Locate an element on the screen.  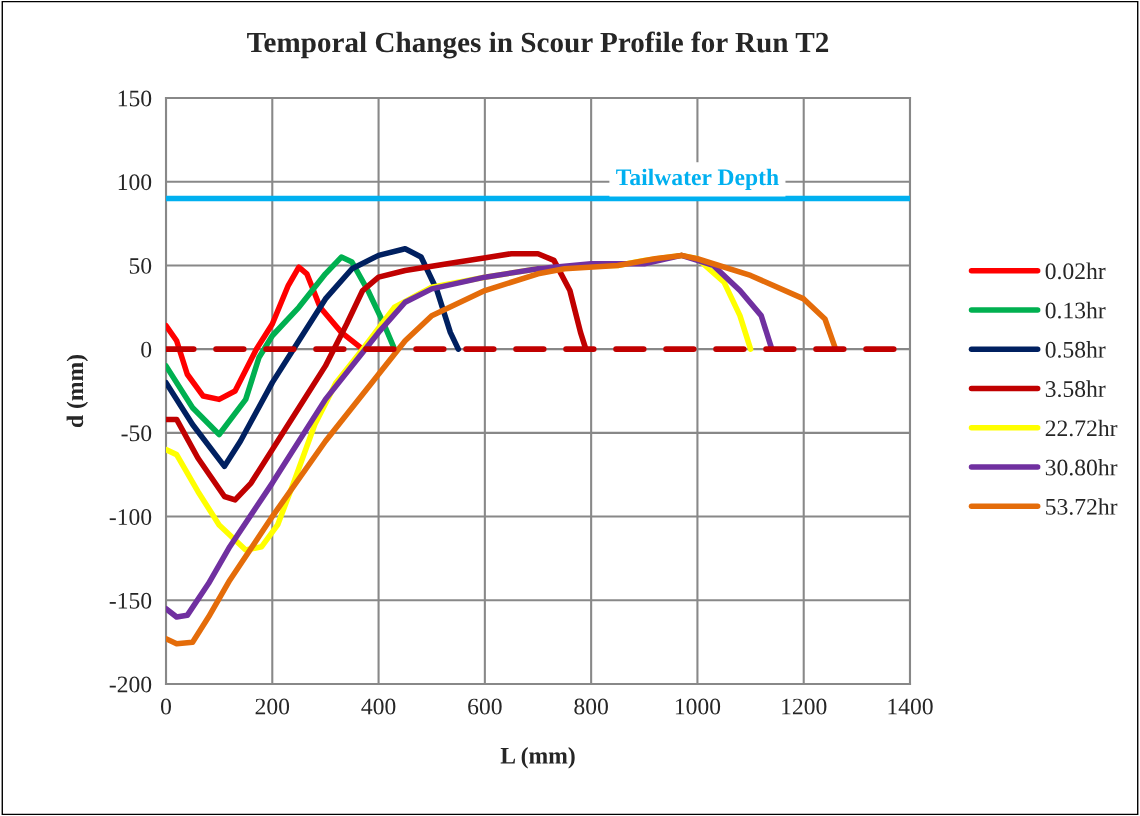
legend-label: 53.72hr is located at coordinates (1082, 506).